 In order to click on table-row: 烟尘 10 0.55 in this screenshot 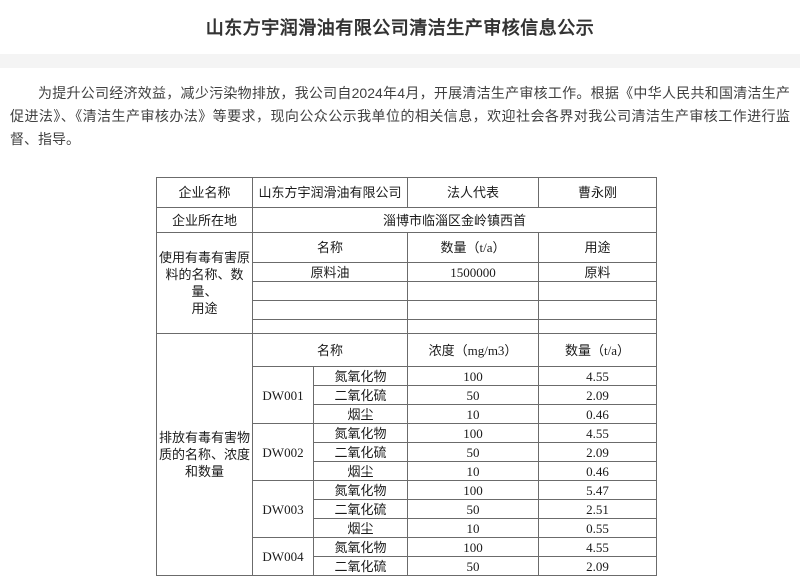, I will do `click(407, 528)`.